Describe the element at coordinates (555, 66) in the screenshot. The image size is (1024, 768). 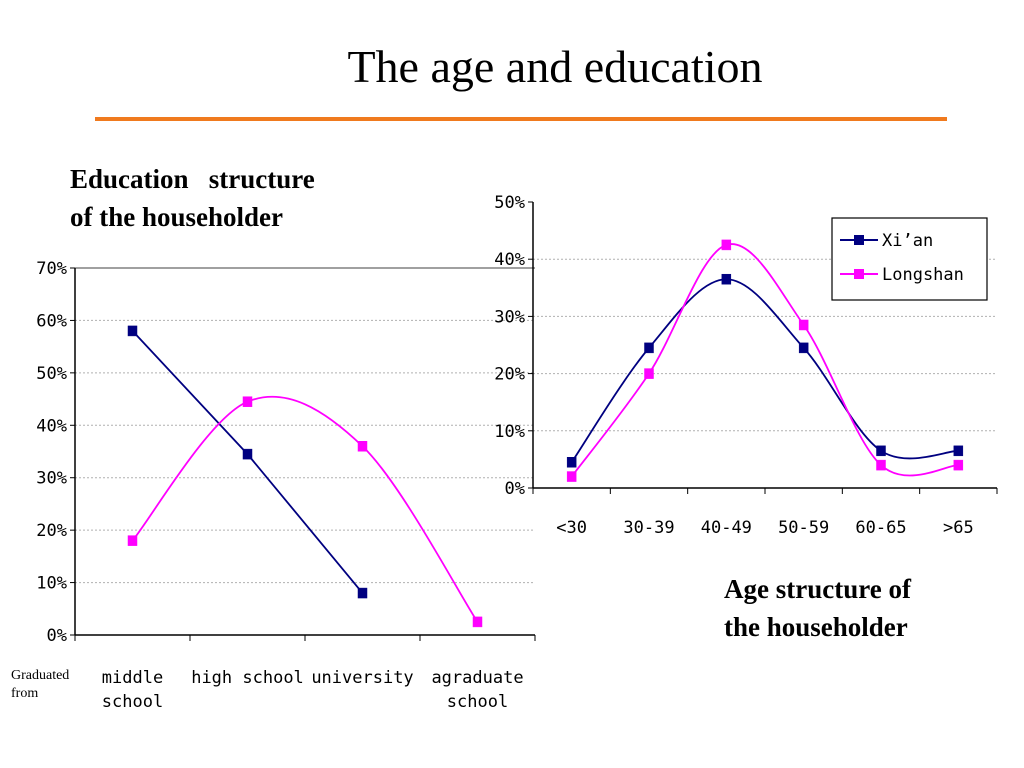
I see `slide-title: The age and education` at that location.